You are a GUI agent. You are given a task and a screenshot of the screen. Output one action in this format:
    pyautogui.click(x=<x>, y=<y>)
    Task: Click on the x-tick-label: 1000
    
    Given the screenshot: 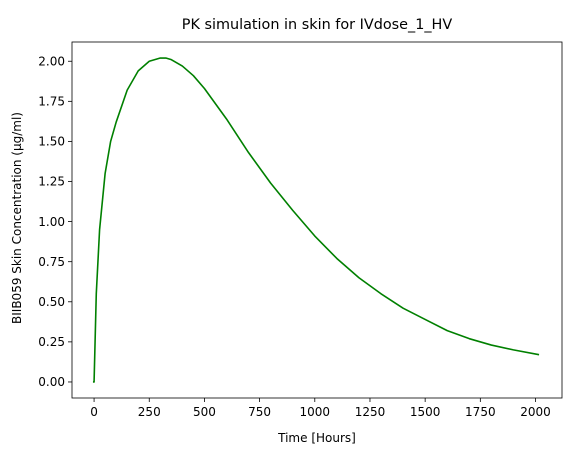 What is the action you would take?
    pyautogui.click(x=315, y=412)
    